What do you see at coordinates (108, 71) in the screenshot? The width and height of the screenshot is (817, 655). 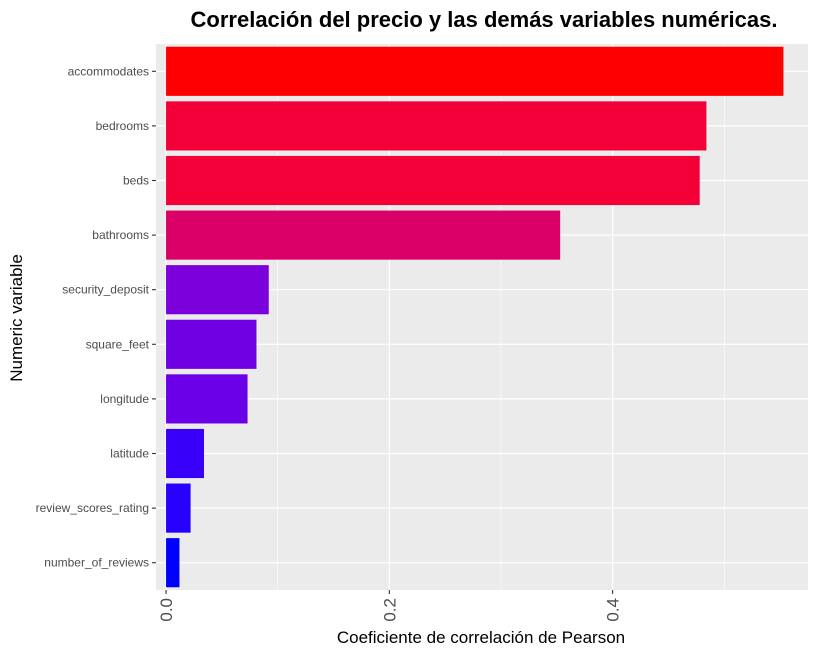 I see `y-tick-label: accommodates` at bounding box center [108, 71].